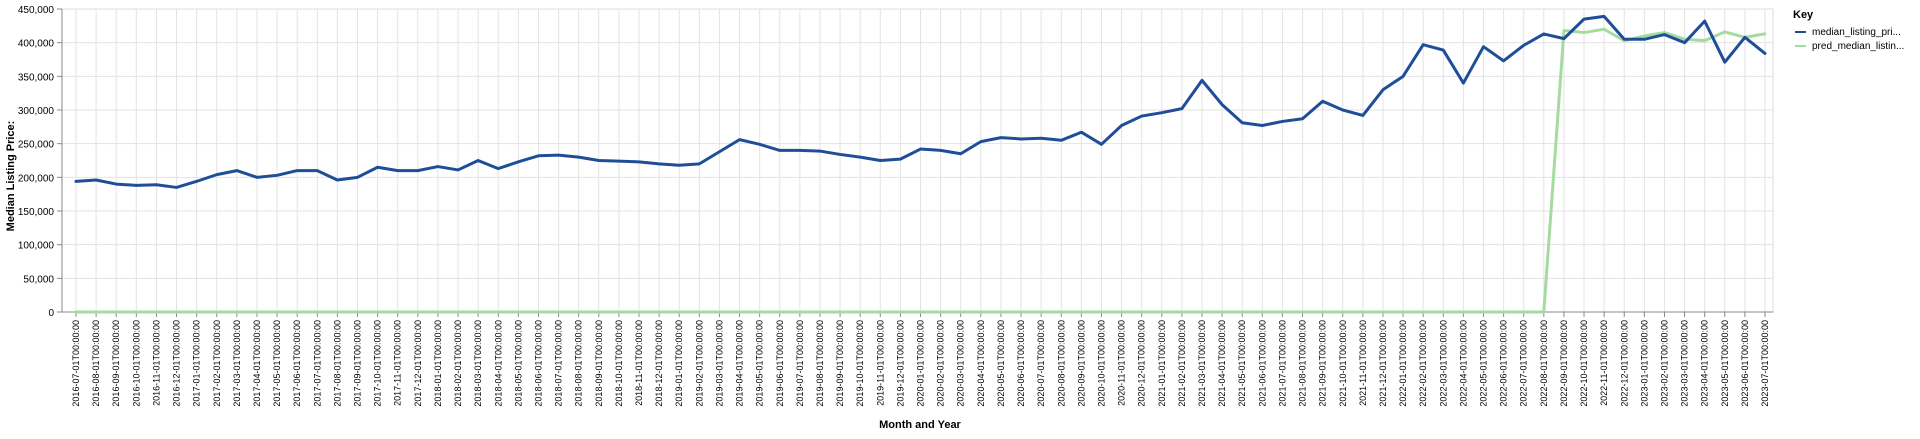 The image size is (1920, 439). Describe the element at coordinates (1803, 15) in the screenshot. I see `legend-title: Key` at that location.